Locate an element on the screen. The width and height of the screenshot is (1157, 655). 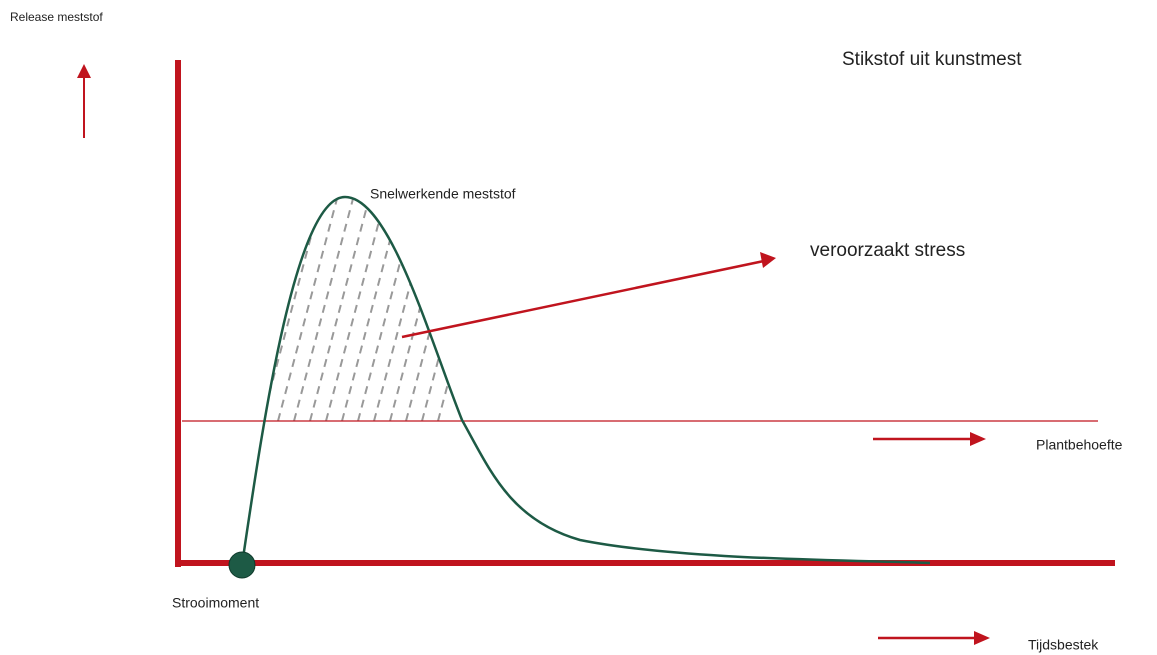
hatch is located at coordinates (361, 309).